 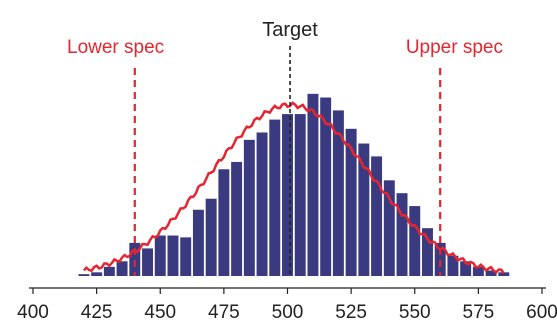 I want to click on x-tick-label: 450, so click(x=160, y=312).